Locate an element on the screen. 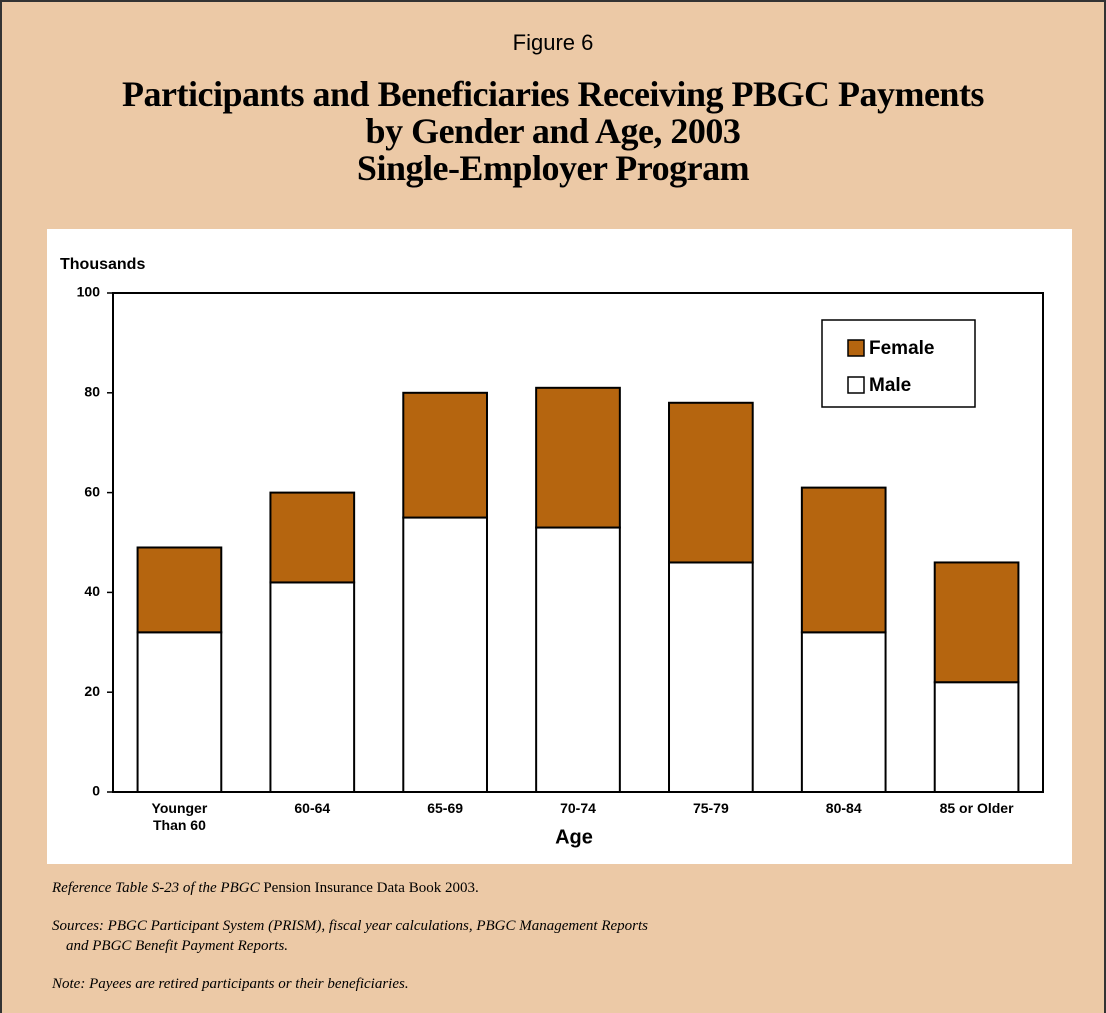 This screenshot has width=1106, height=1013. legend-label: Female is located at coordinates (901, 348).